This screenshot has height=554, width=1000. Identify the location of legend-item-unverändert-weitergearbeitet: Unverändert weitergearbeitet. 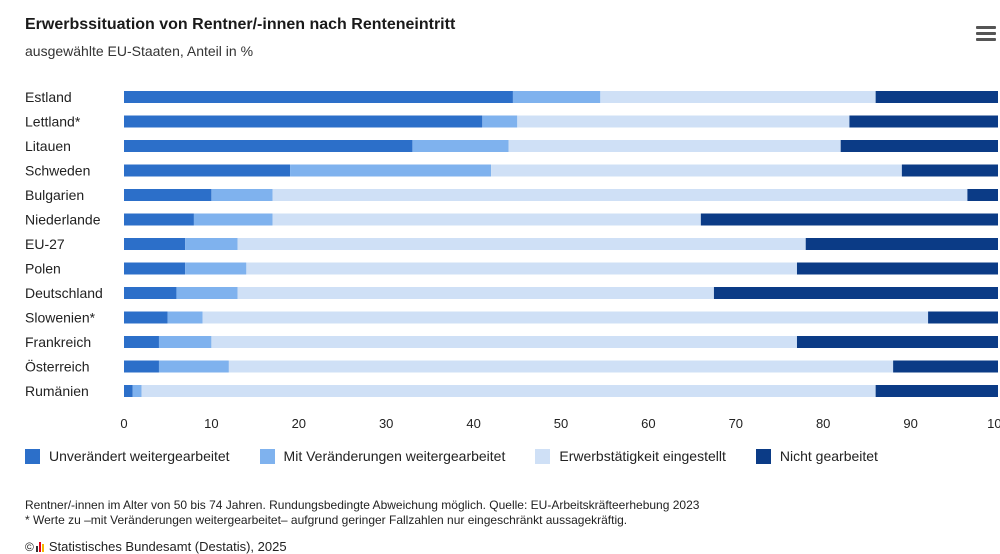
(127, 456).